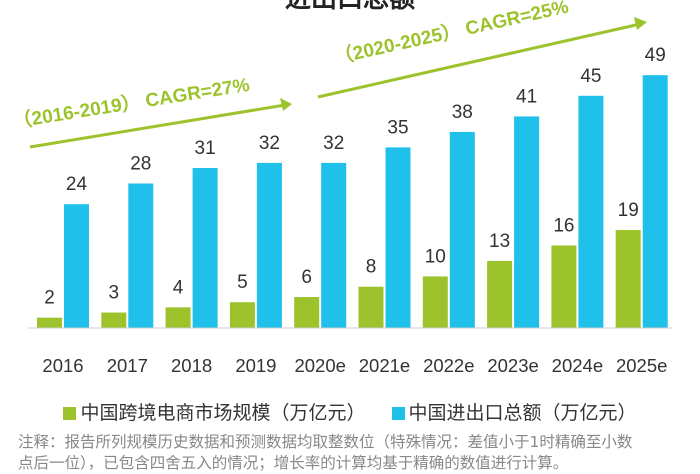 This screenshot has height=474, width=700. What do you see at coordinates (49, 322) in the screenshot?
I see `bar-ecommerce-2016` at bounding box center [49, 322].